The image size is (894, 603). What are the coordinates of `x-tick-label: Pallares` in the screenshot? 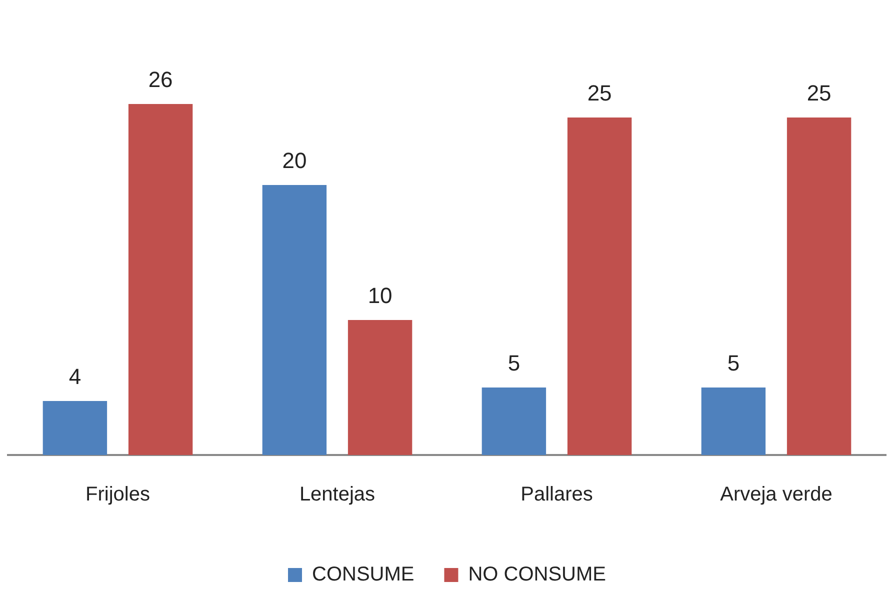 It's located at (556, 495).